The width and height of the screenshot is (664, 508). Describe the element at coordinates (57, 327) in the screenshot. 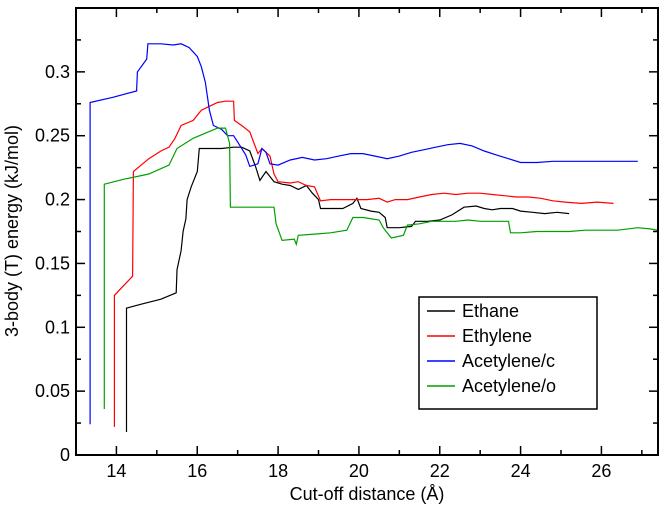

I see `y-tick-label: 0.1` at that location.